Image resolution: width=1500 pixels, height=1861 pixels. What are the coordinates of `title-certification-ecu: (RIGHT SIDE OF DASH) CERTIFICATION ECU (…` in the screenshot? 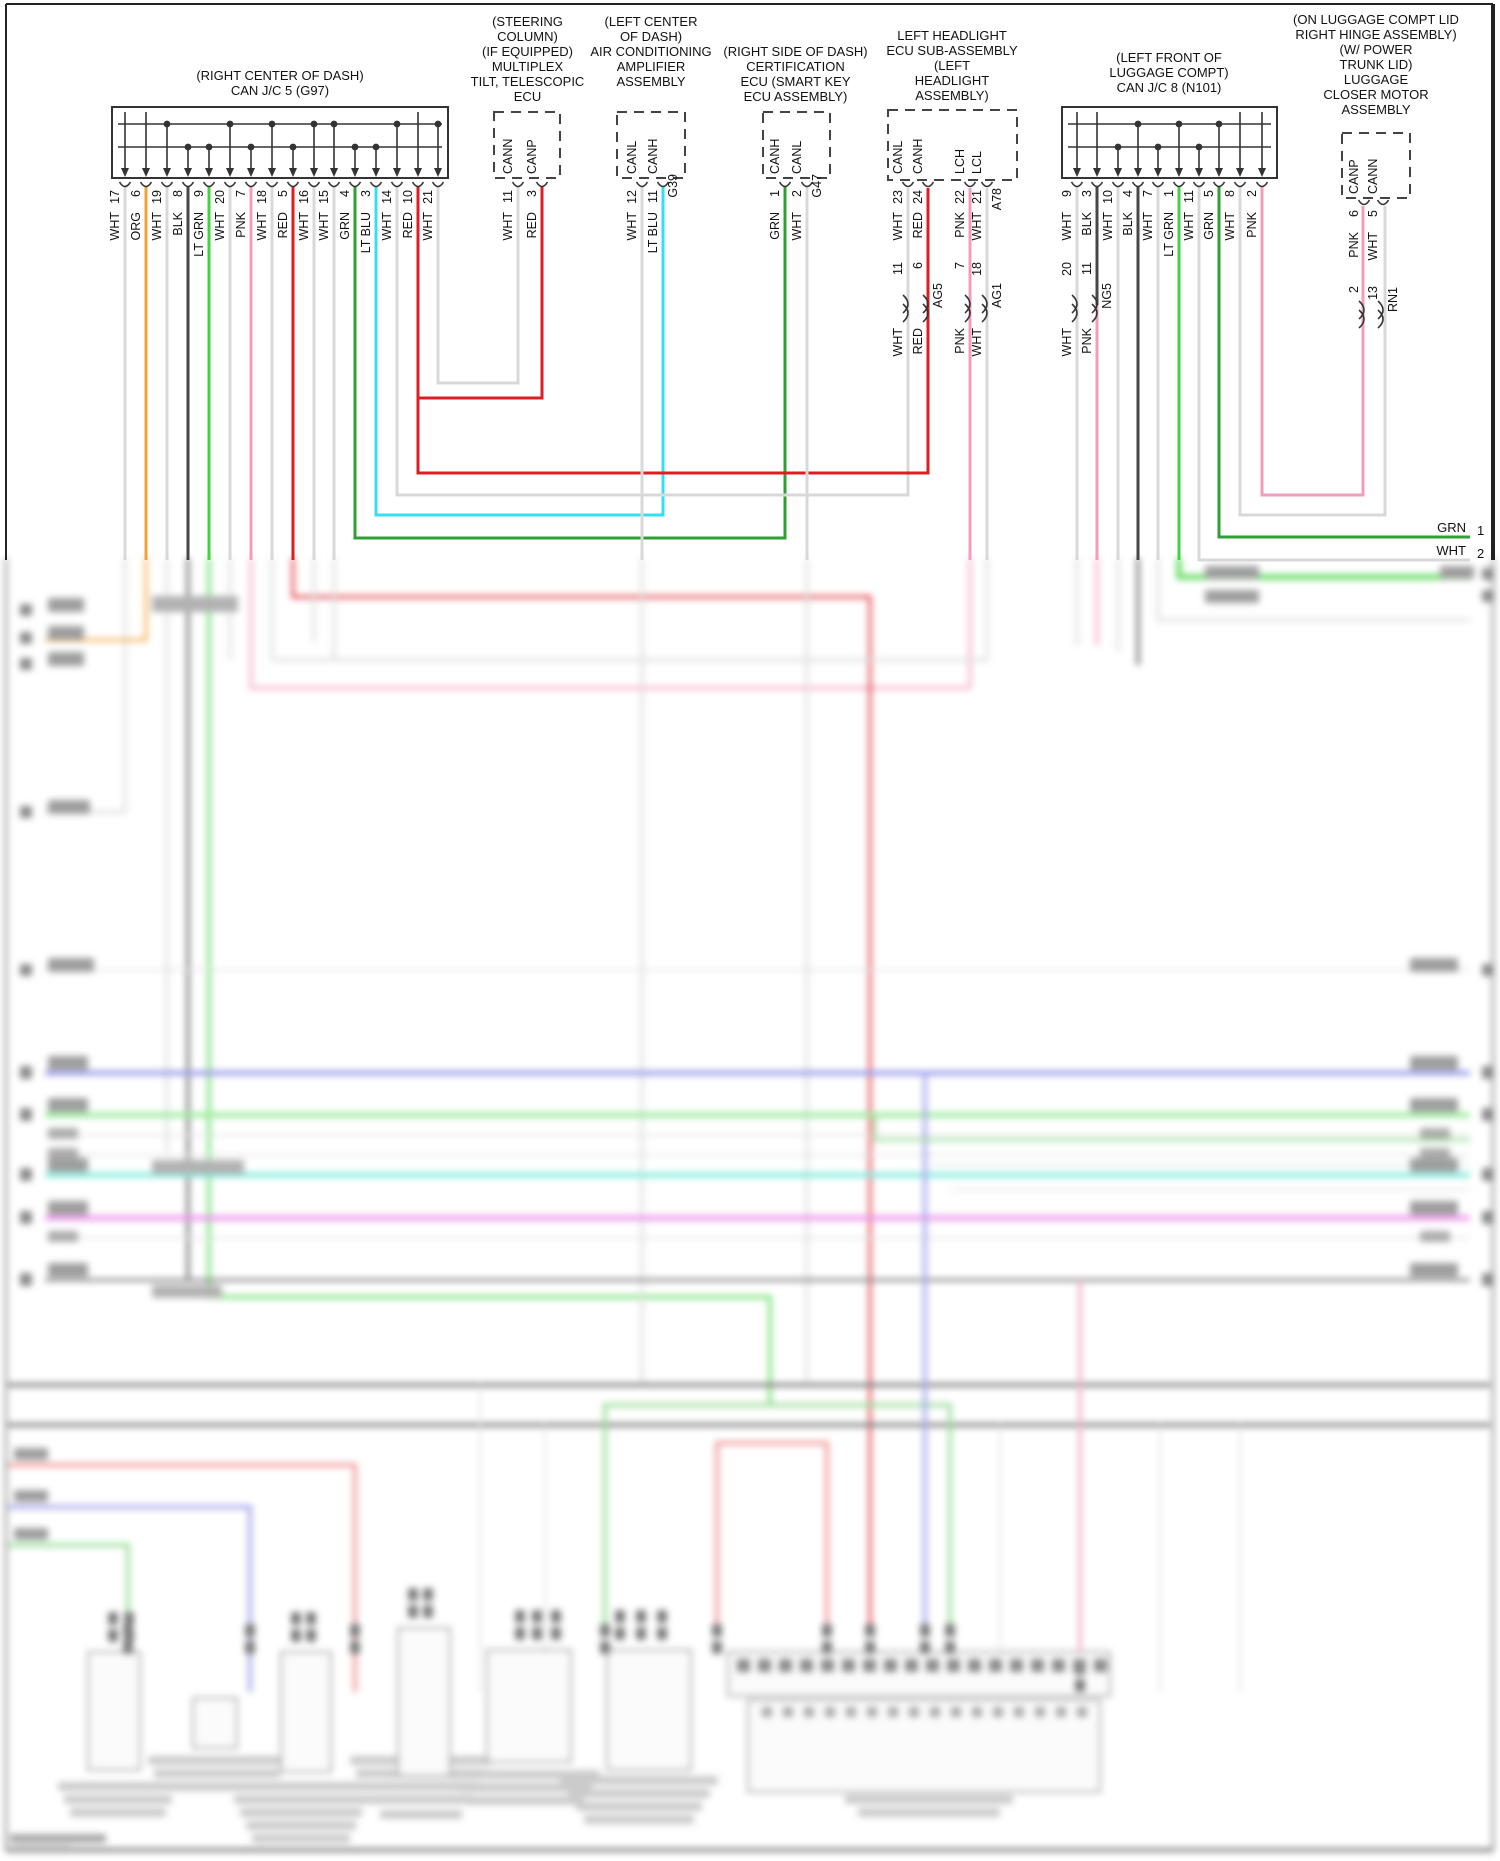 It's located at (795, 74).